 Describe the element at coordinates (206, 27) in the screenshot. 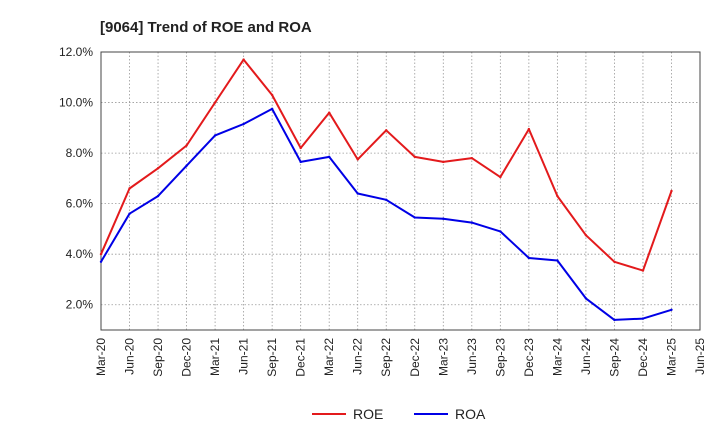

I see `chart-title: [9064] Trend of ROE and ROA` at that location.